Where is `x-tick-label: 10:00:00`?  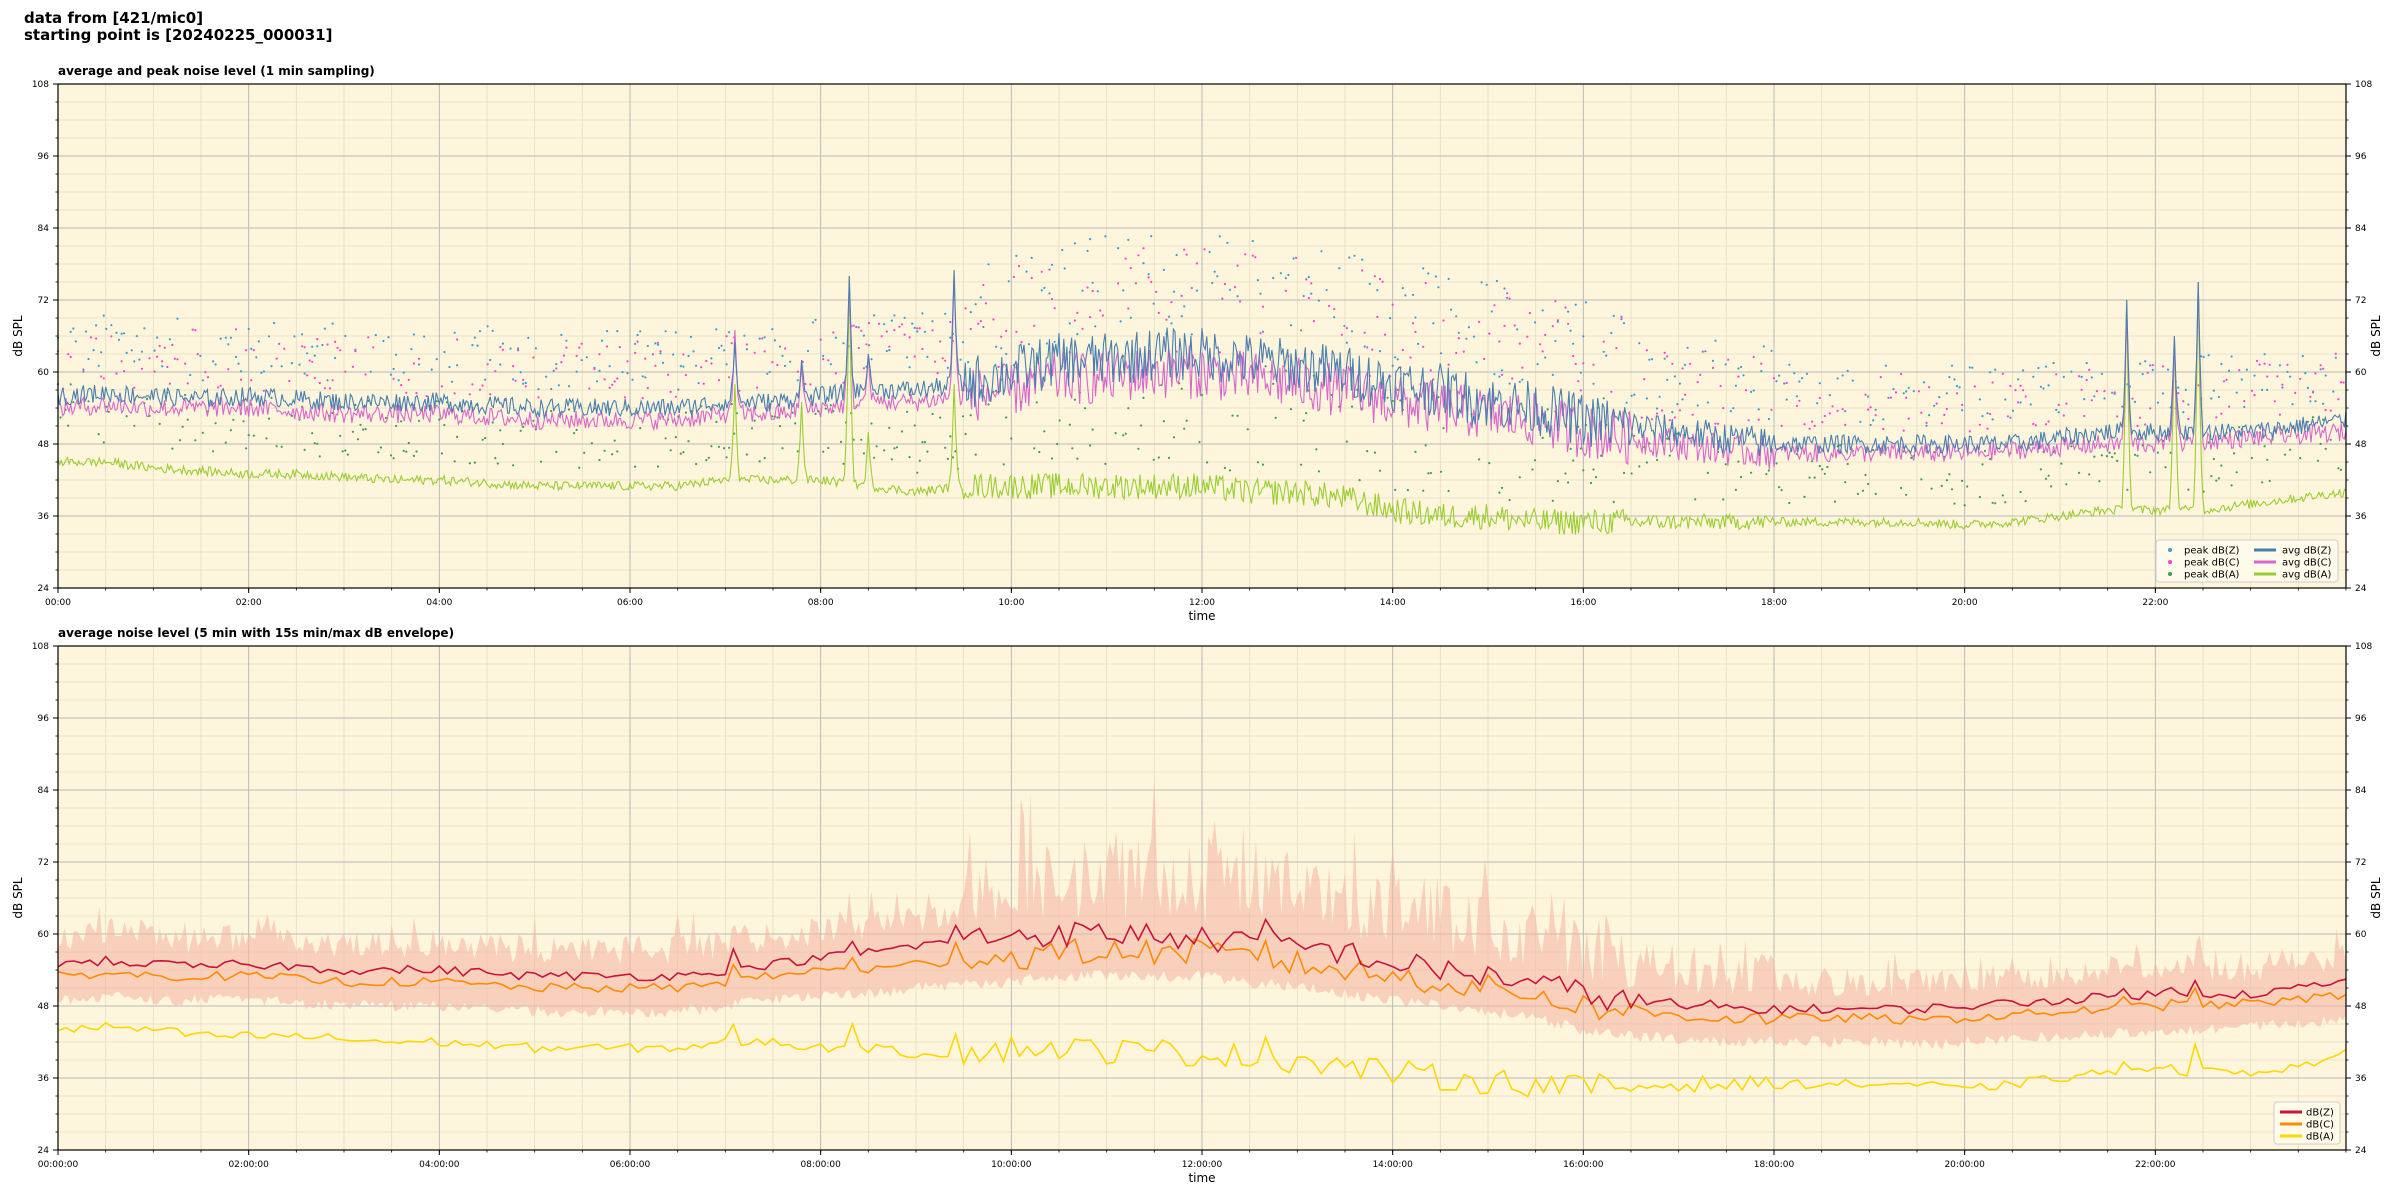
x-tick-label: 10:00:00 is located at coordinates (1011, 1165).